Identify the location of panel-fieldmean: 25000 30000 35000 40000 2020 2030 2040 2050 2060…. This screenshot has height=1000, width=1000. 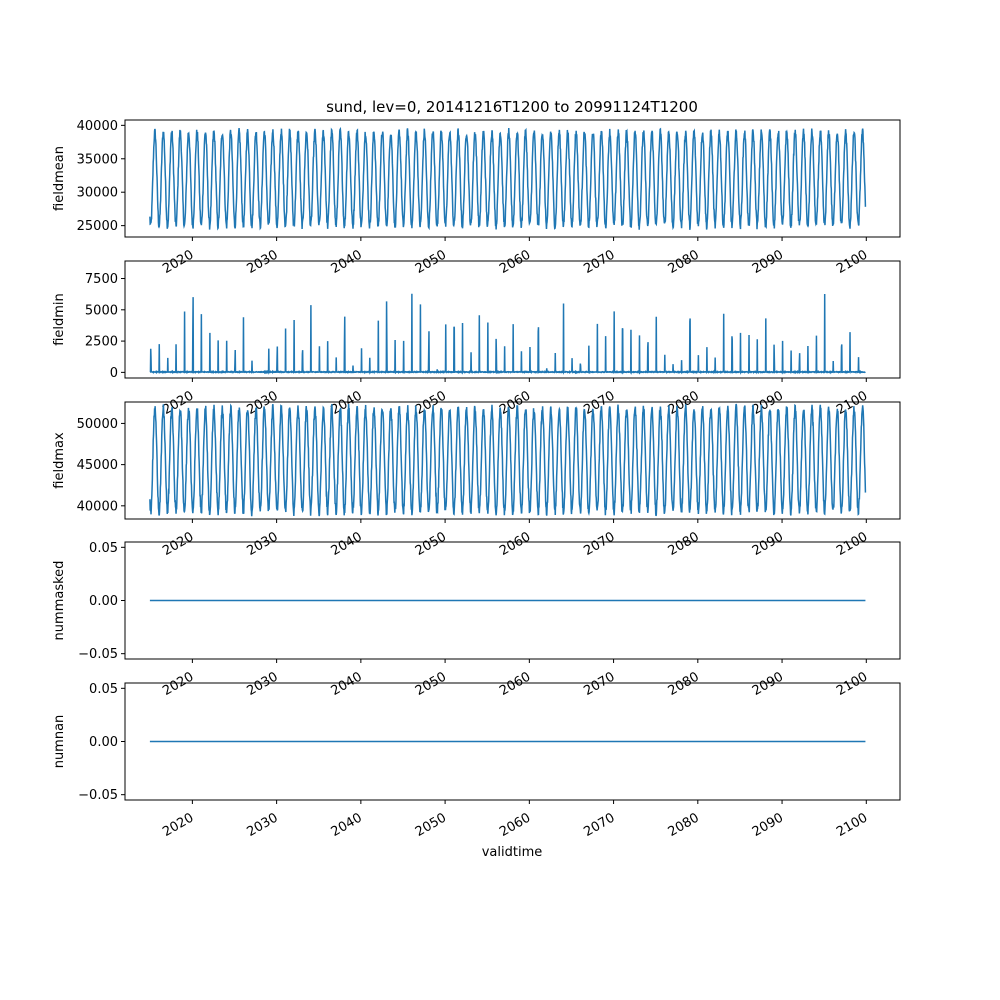
(476, 198).